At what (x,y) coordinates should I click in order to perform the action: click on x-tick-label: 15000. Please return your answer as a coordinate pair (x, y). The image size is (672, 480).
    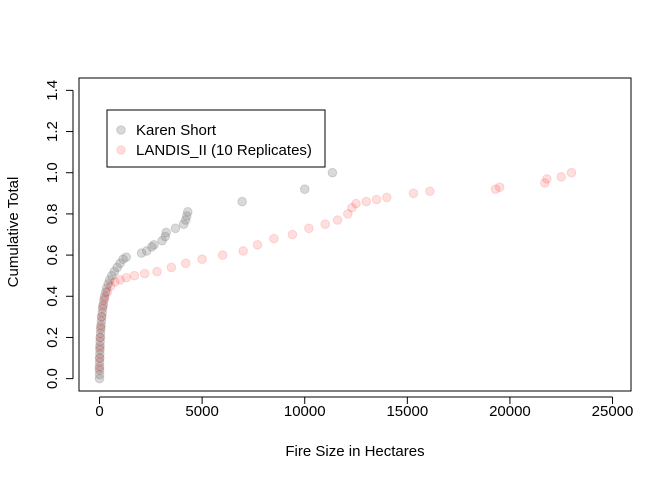
    Looking at the image, I should click on (407, 411).